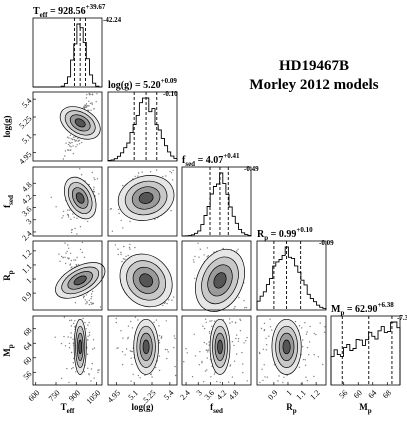 This screenshot has height=422, width=407. Describe the element at coordinates (402, 318) in the screenshot. I see `title-minus-mp: -7.30` at that location.